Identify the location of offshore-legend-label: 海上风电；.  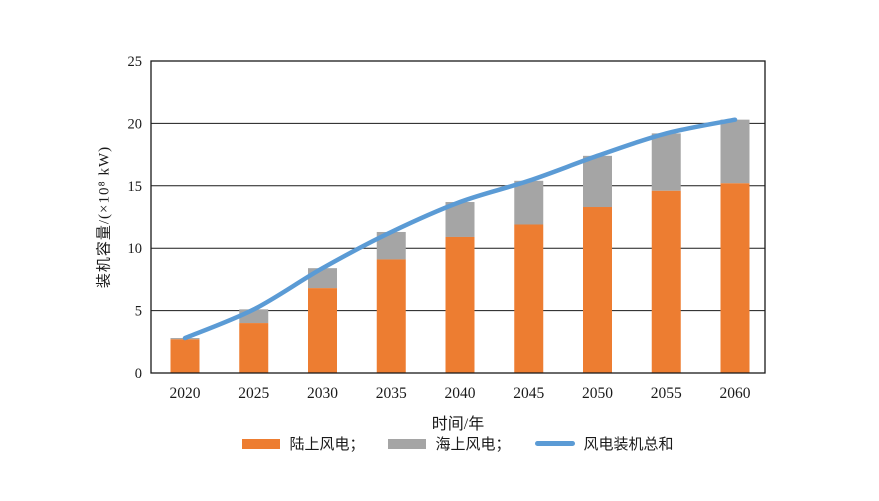
(473, 445).